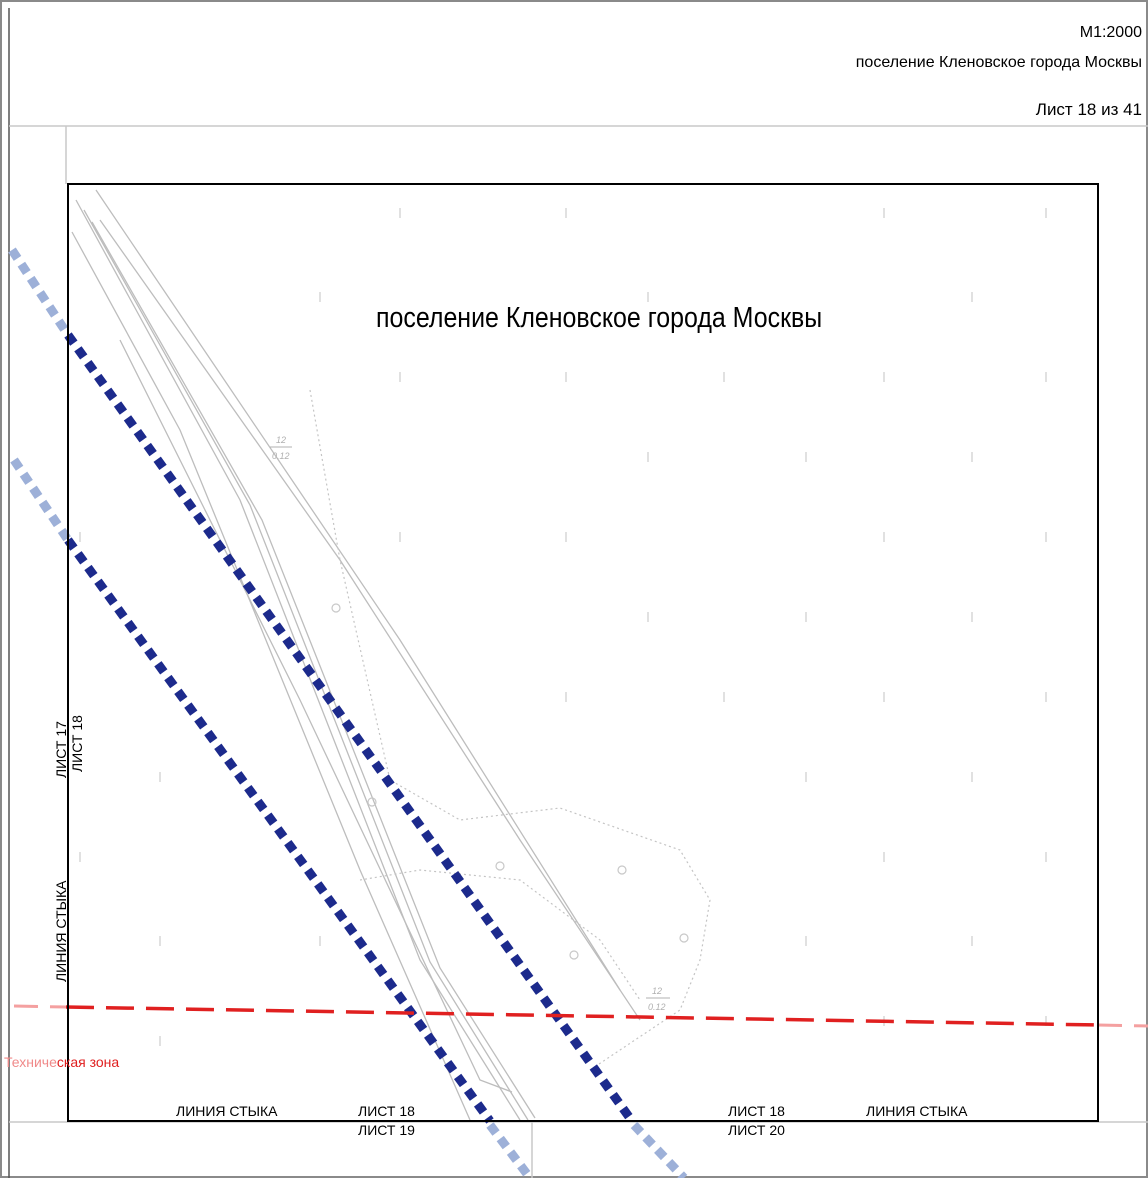 This screenshot has width=1148, height=1178. I want to click on map-title: поселение Кленовское города Москвы, so click(599, 318).